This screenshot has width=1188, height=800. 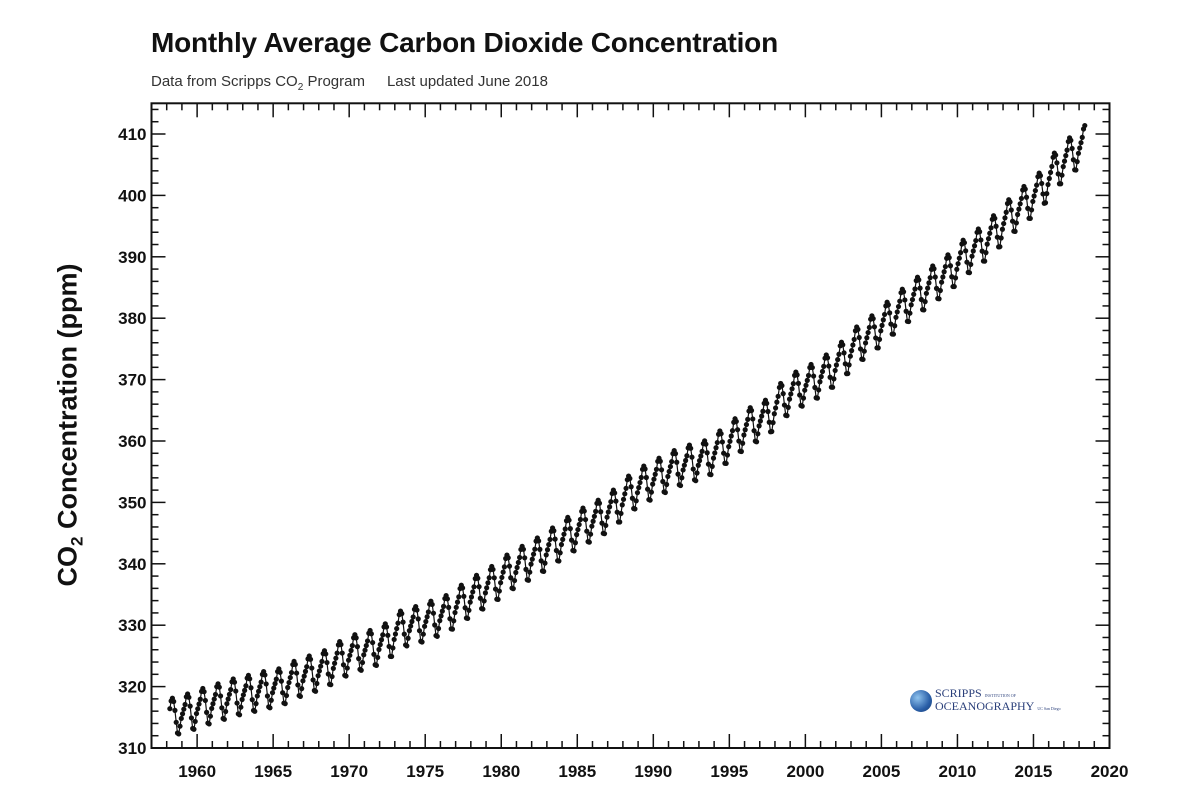 I want to click on x-tick-label: 2020, so click(x=1110, y=771).